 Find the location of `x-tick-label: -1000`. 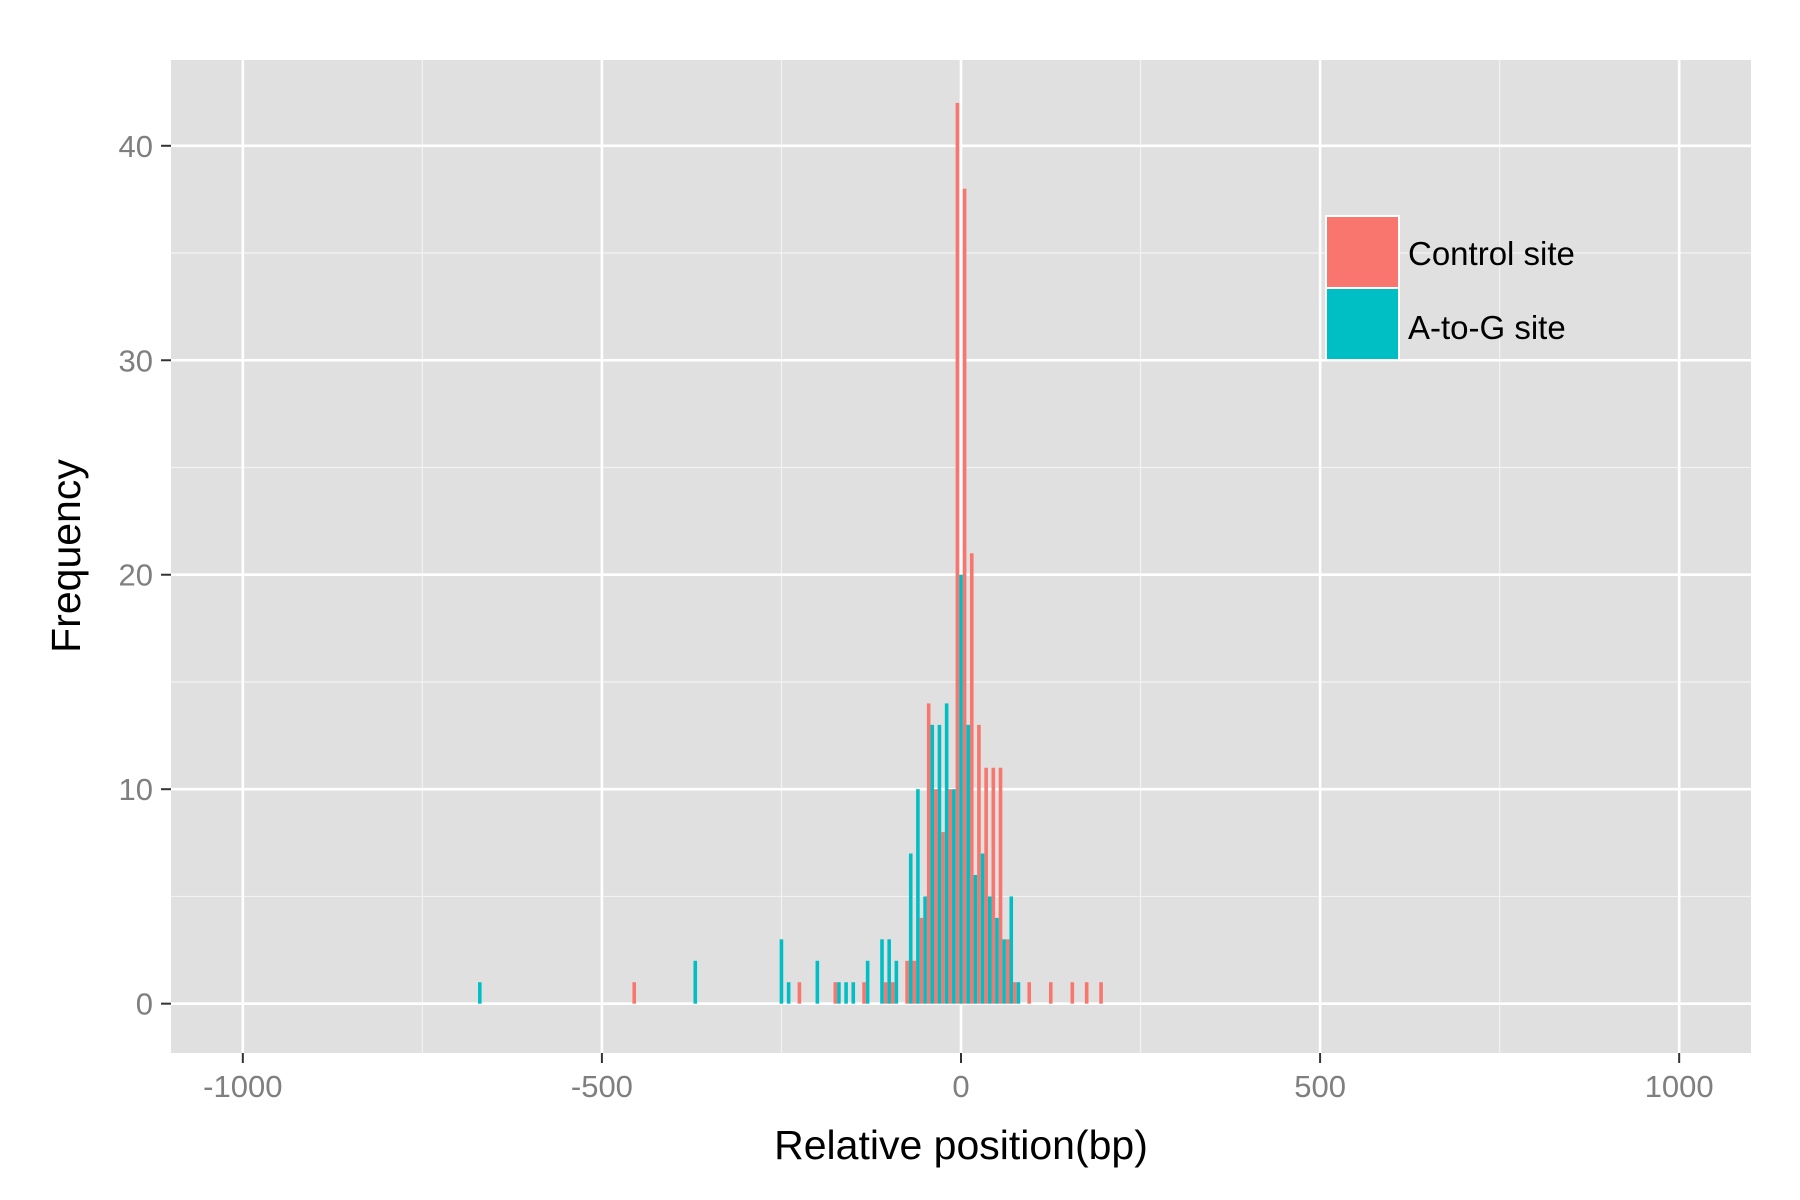

x-tick-label: -1000 is located at coordinates (242, 1086).